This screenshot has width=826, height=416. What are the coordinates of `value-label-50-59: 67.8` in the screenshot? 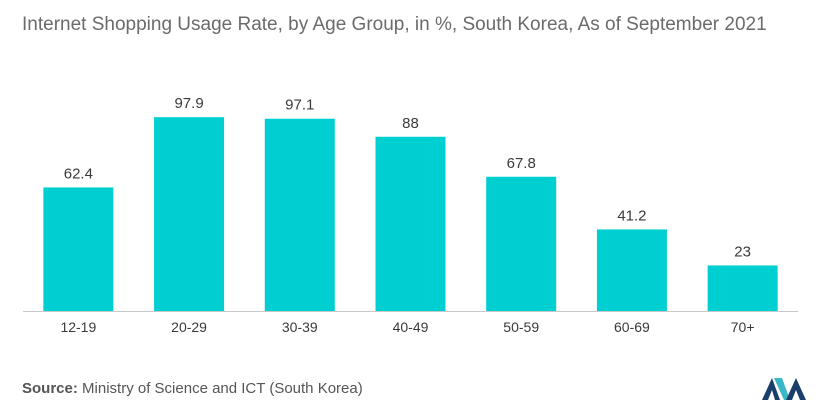 It's located at (521, 163).